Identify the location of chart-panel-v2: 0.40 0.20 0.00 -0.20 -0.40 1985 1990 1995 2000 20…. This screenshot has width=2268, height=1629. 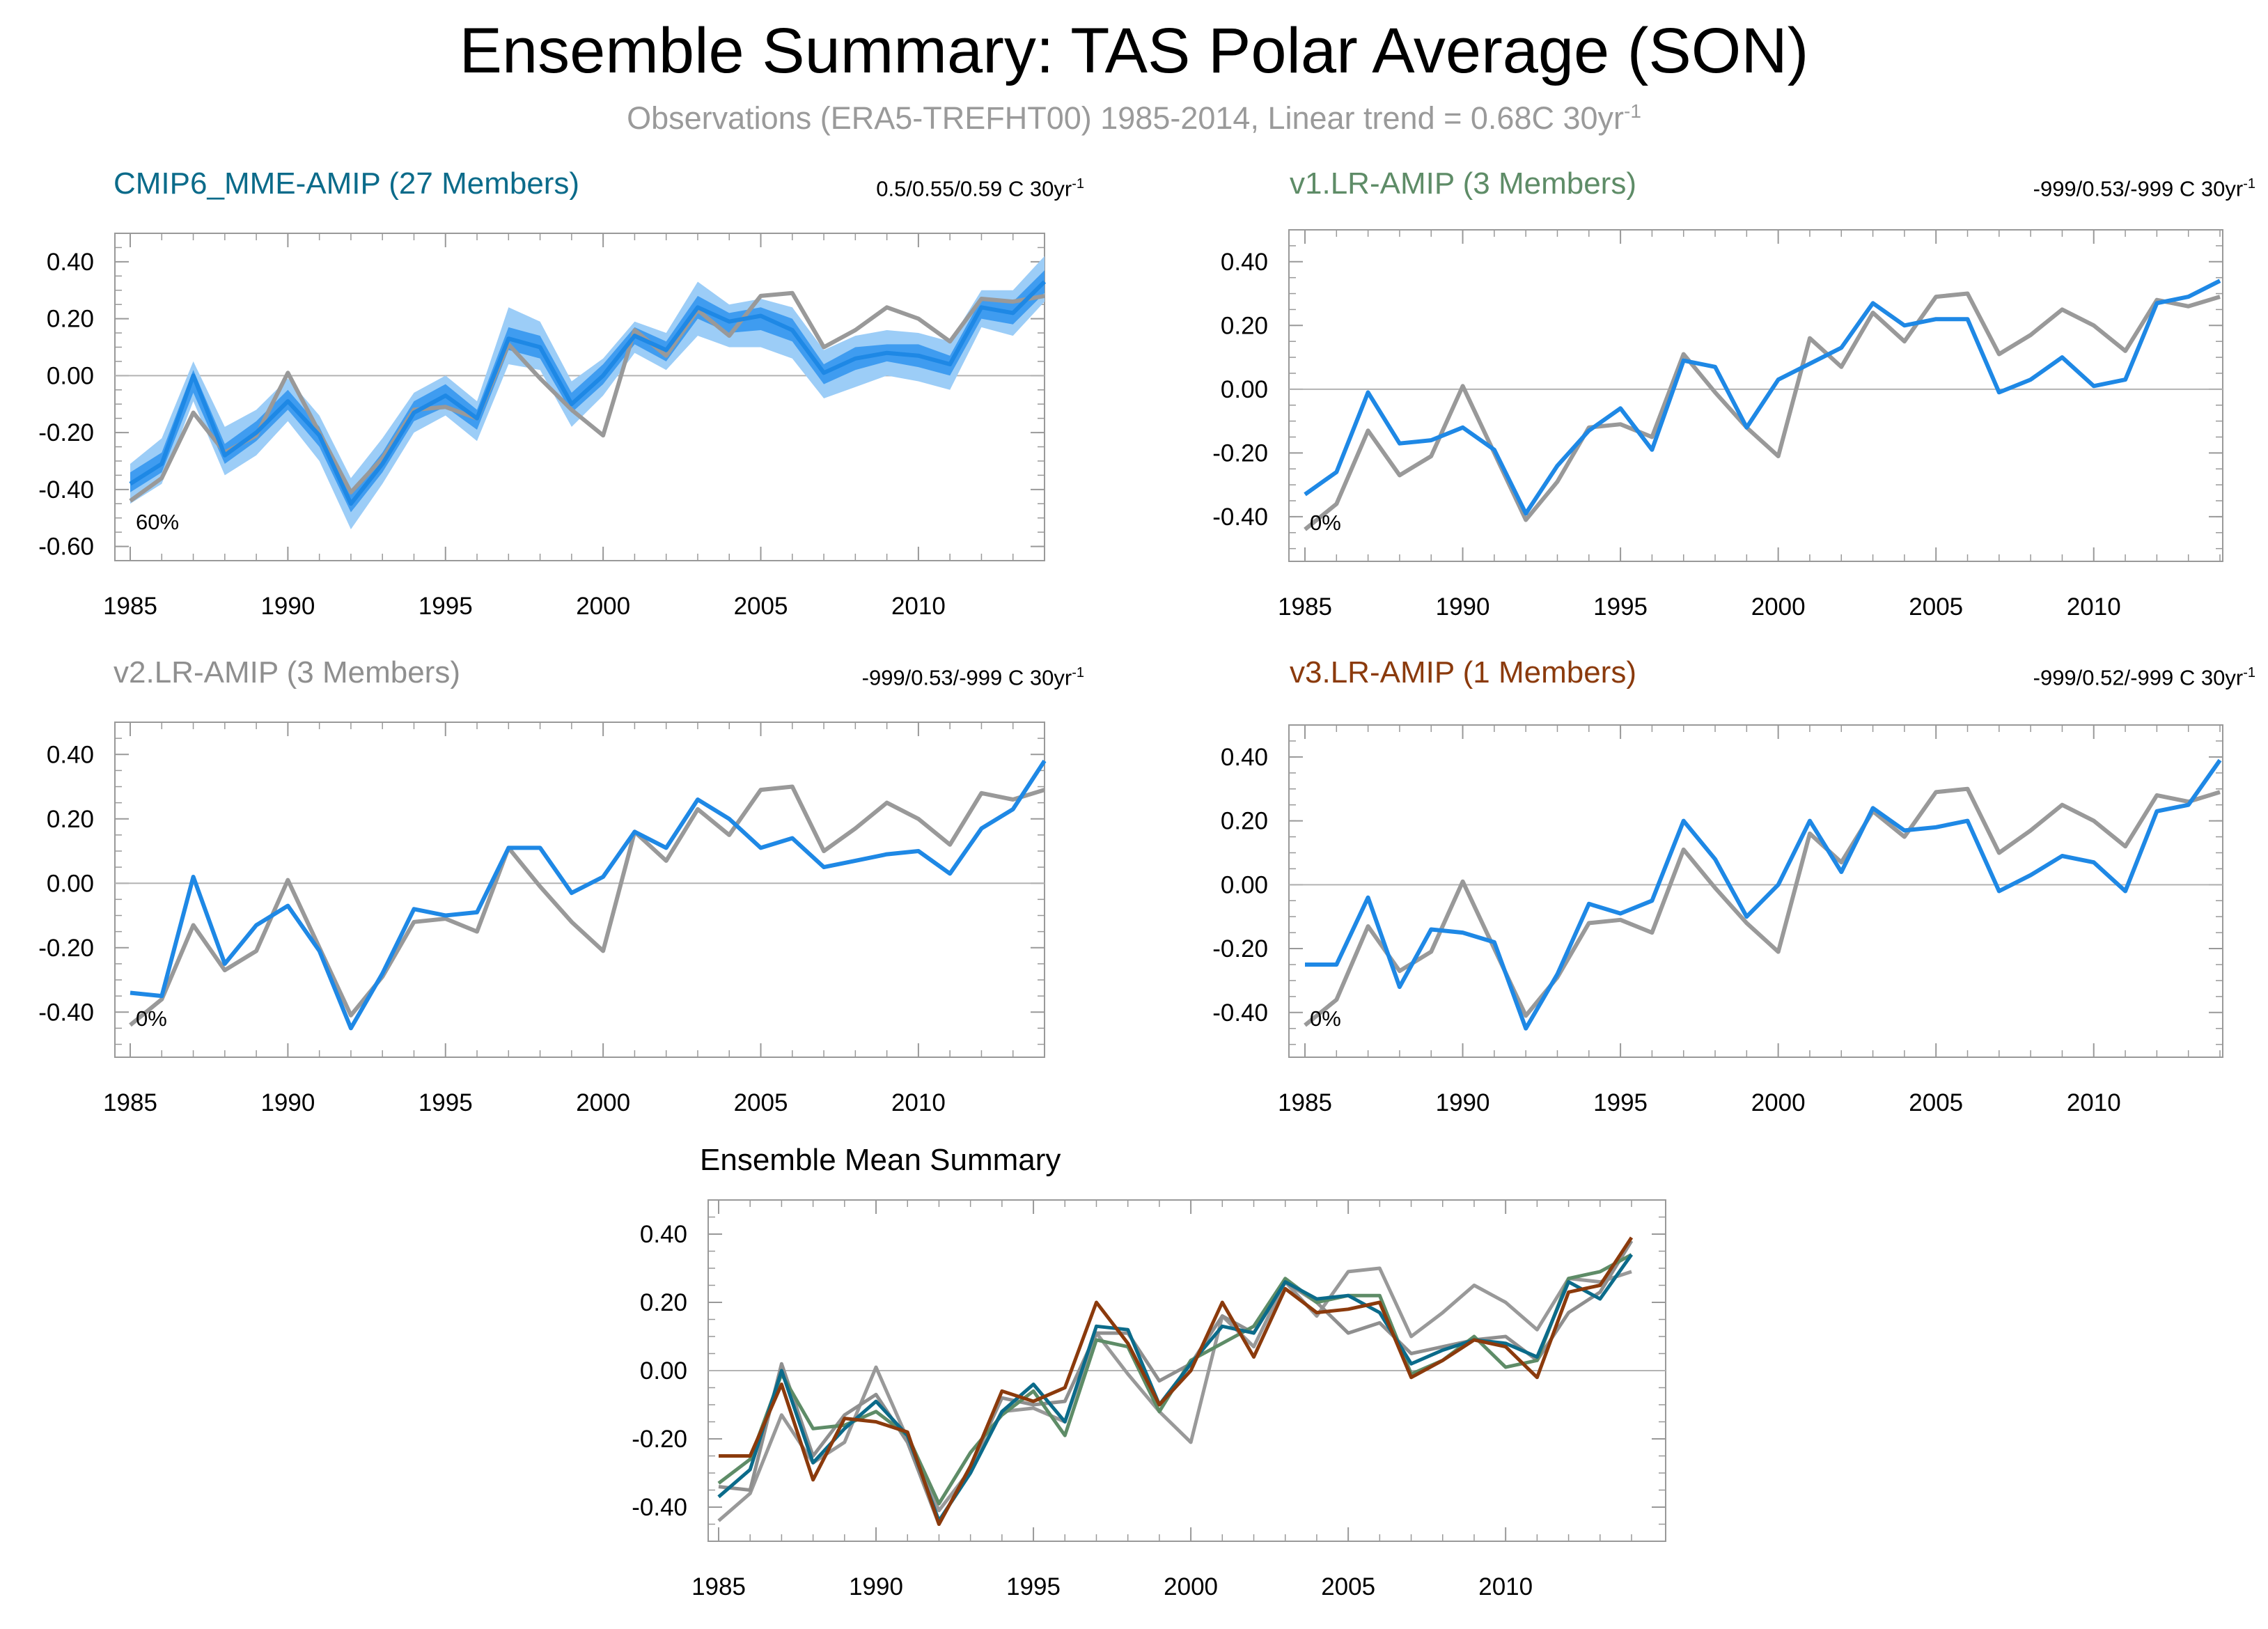
(542, 919).